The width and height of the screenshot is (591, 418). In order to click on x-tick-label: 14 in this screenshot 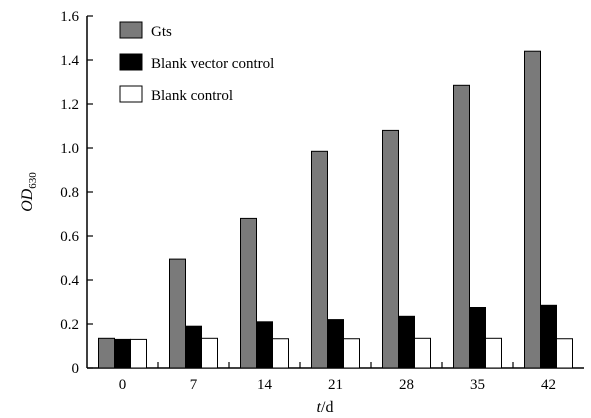, I will do `click(265, 385)`.